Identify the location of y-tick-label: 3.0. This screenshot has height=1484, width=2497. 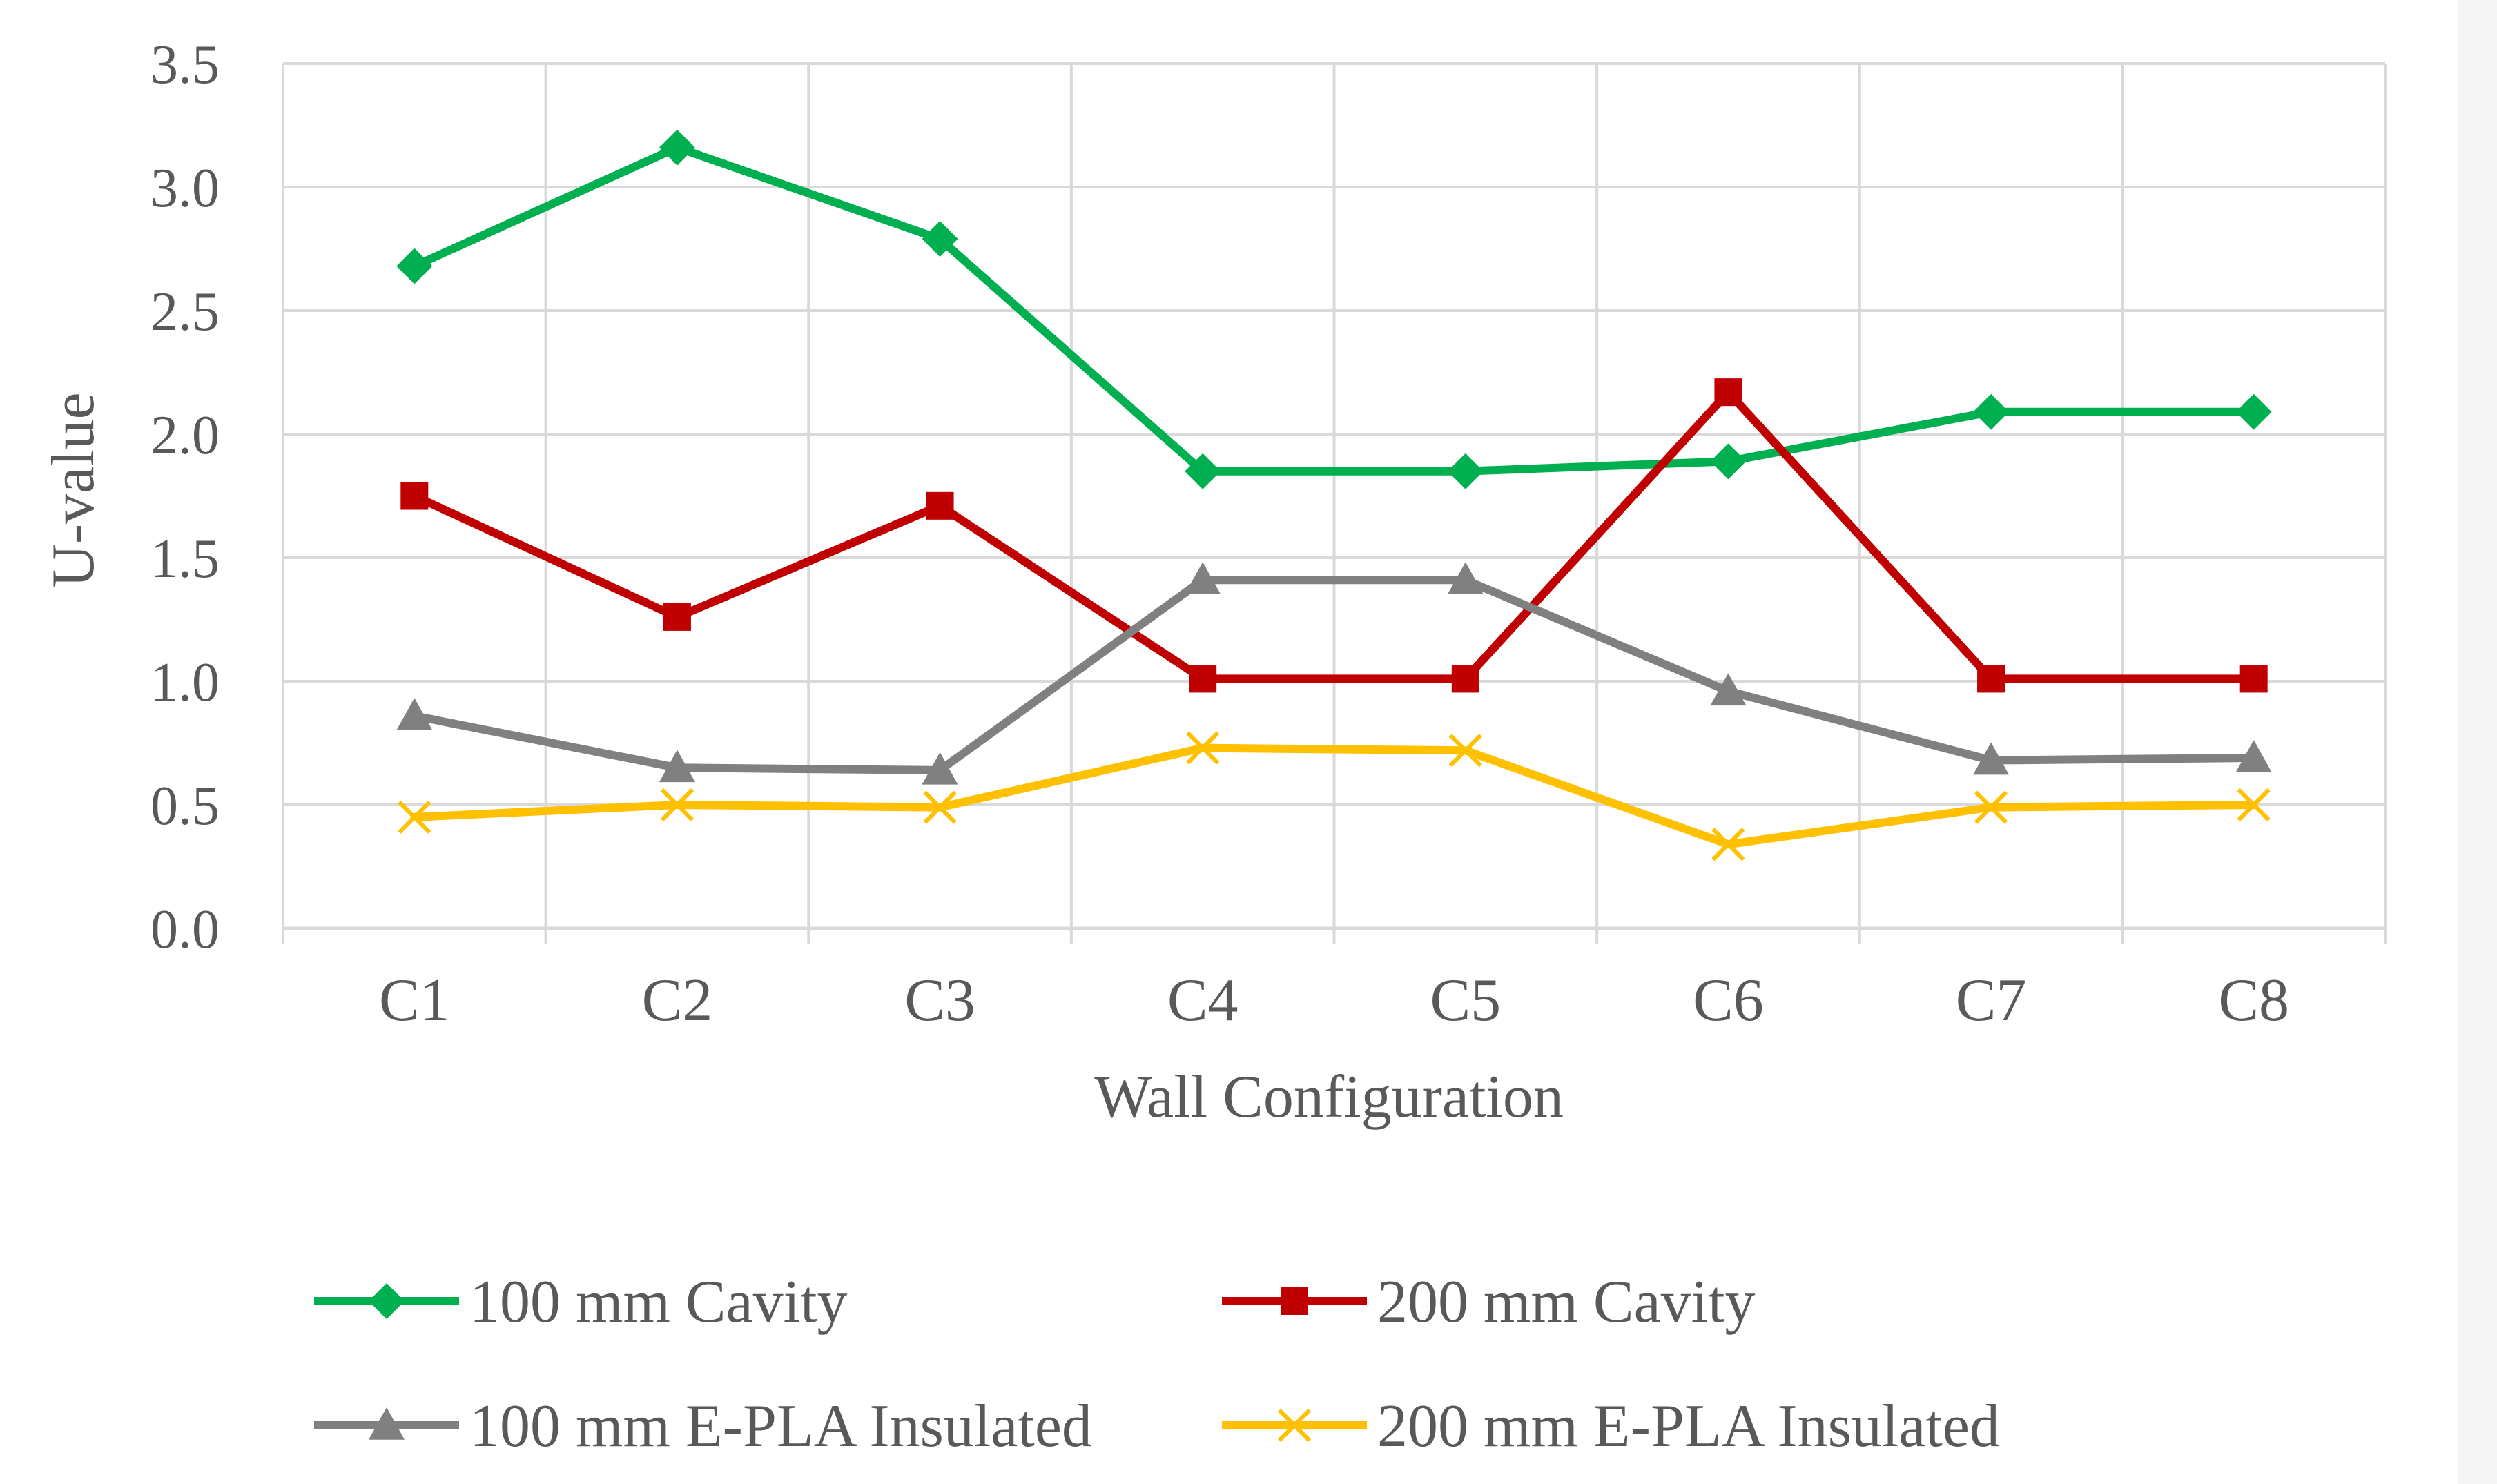
(185, 188).